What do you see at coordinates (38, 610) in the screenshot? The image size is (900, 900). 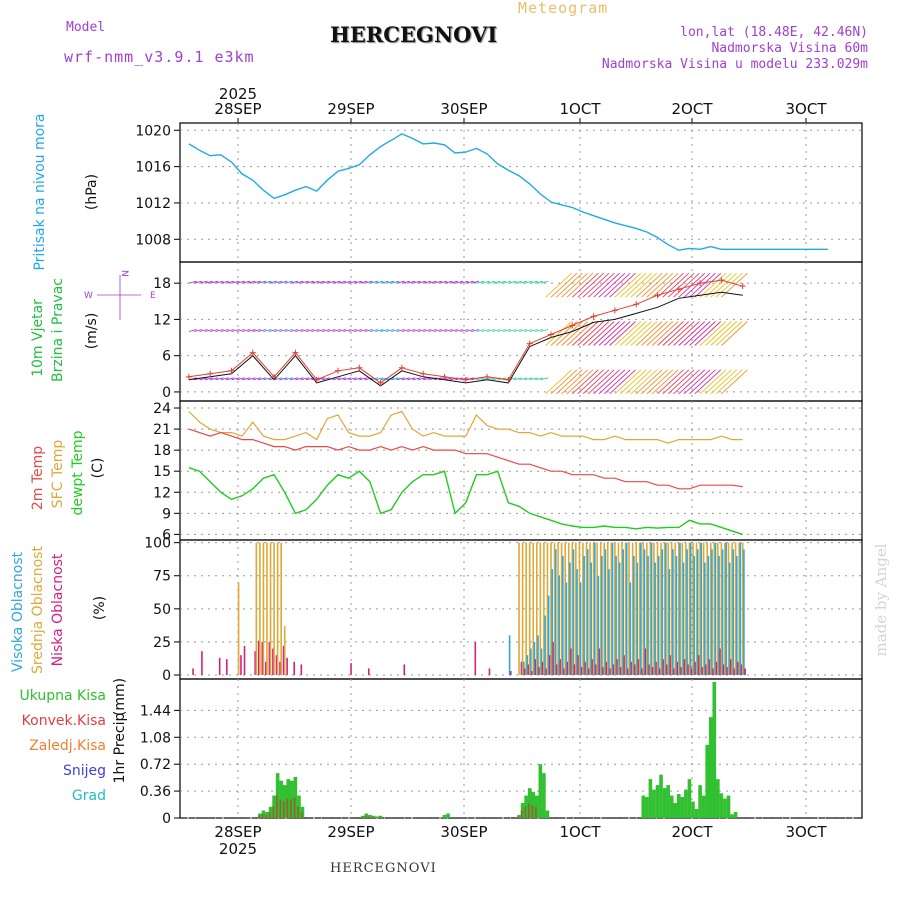 I see `cloud-ylabel-mid: Srednja Oblacnost` at bounding box center [38, 610].